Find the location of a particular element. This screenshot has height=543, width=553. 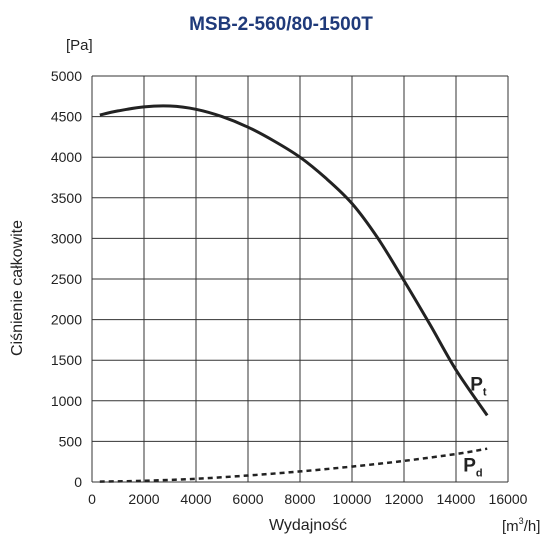

series-label-pd: Pd is located at coordinates (472, 468).